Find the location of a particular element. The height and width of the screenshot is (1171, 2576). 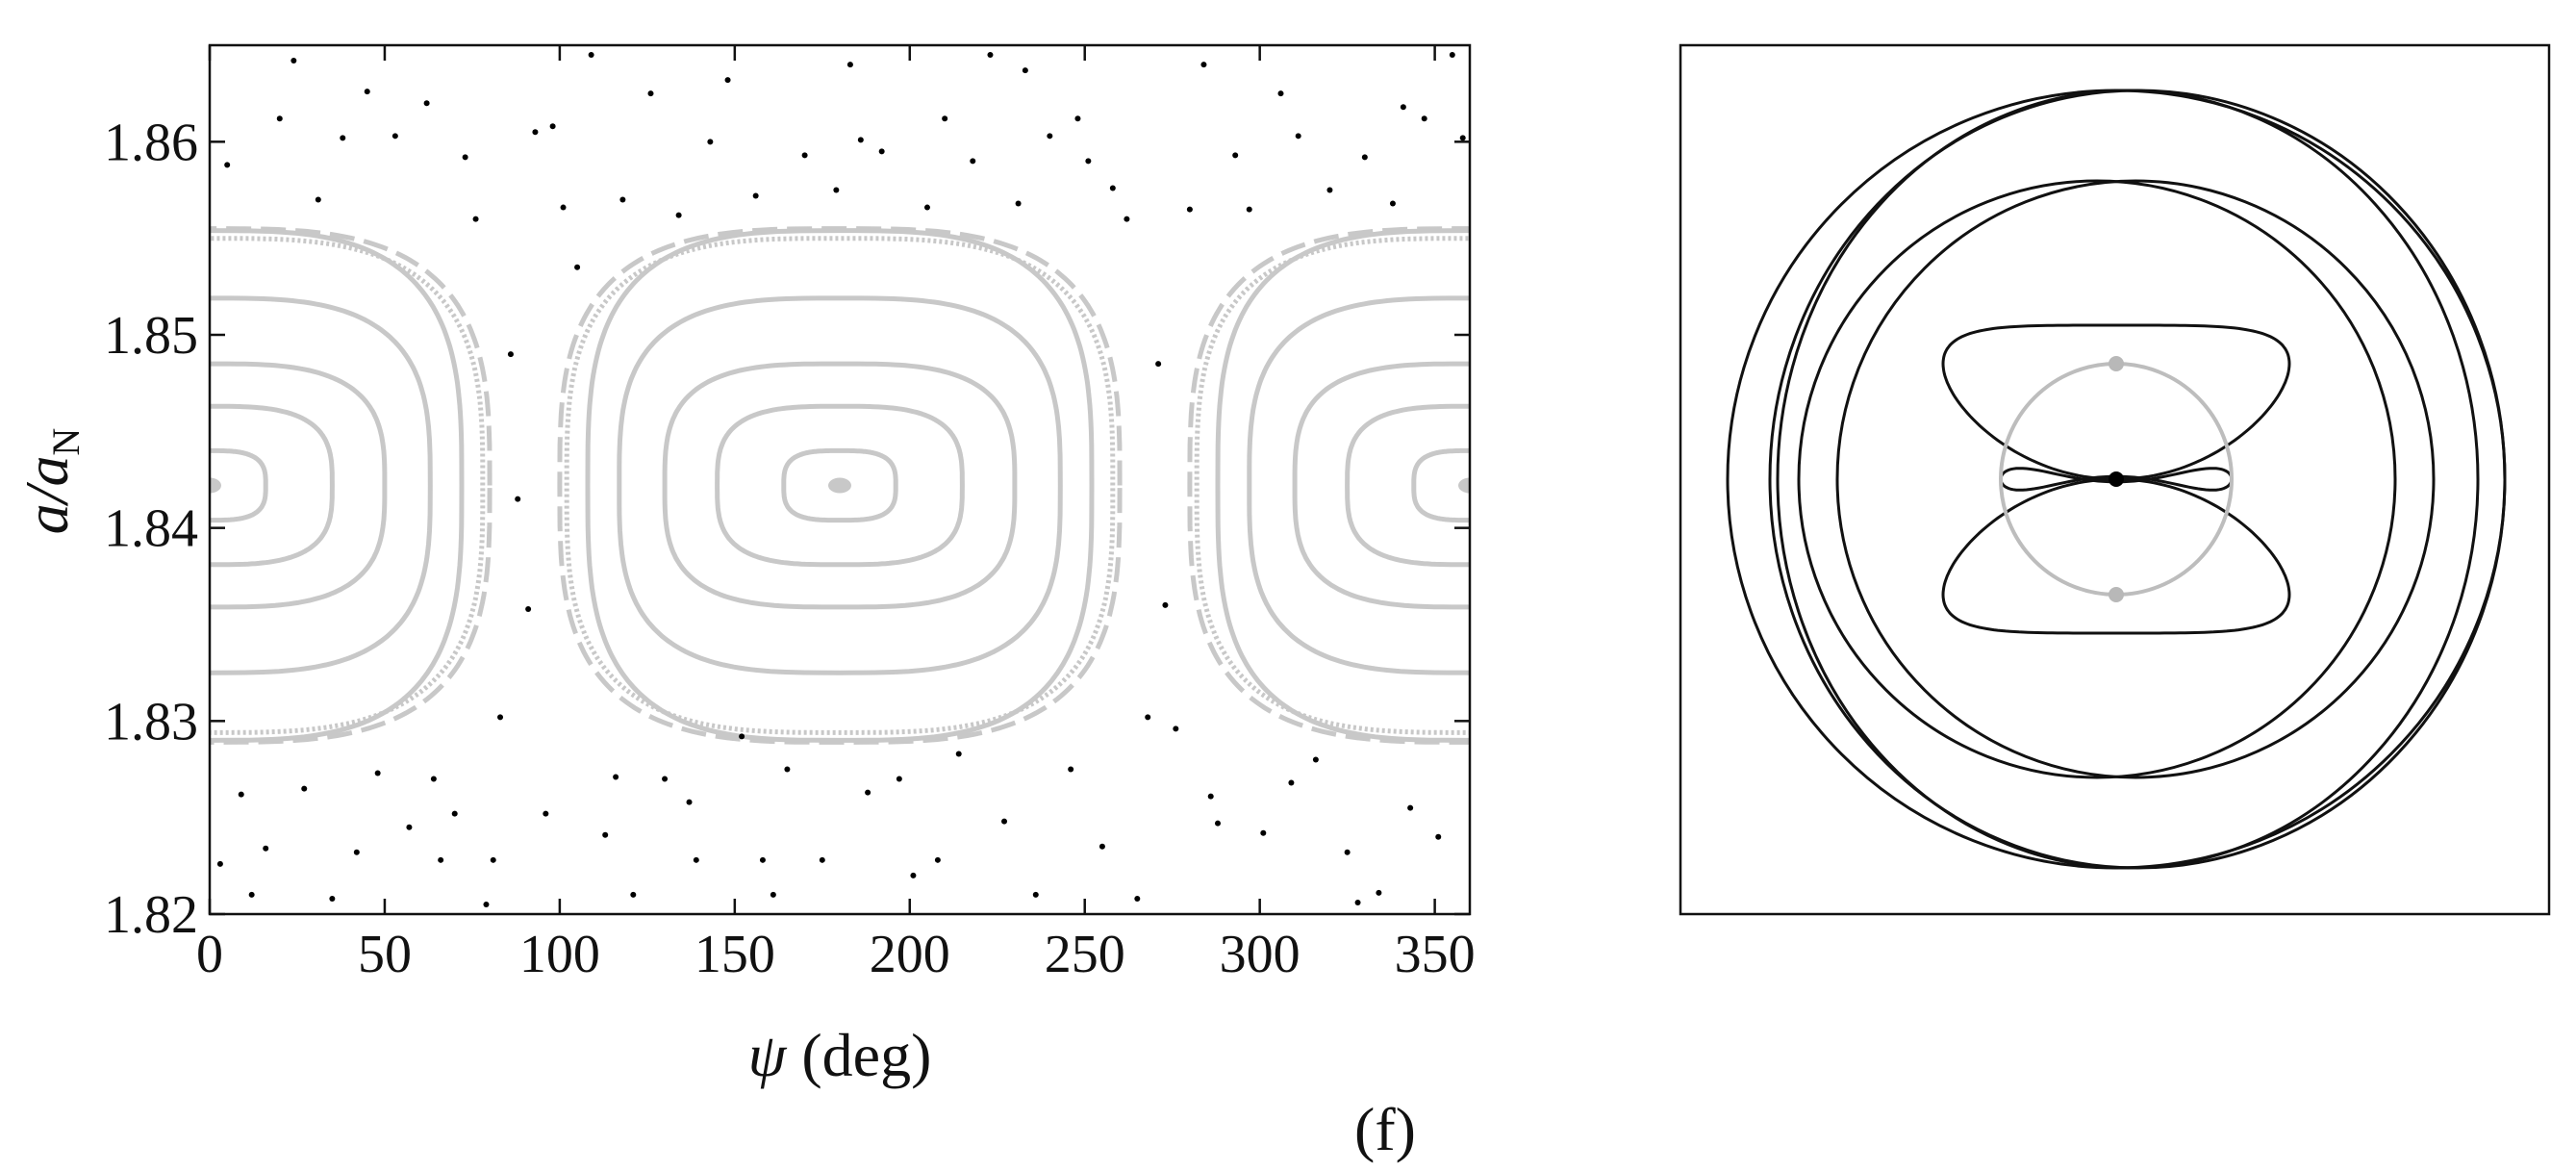

x-tick-label: 250 is located at coordinates (1085, 955).